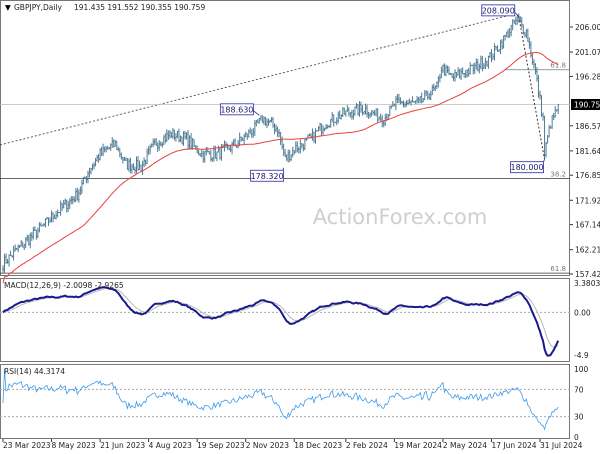  Describe the element at coordinates (139, 7) in the screenshot. I see `ohlc-values: 191.435 191.552 190.355 190.759` at that location.